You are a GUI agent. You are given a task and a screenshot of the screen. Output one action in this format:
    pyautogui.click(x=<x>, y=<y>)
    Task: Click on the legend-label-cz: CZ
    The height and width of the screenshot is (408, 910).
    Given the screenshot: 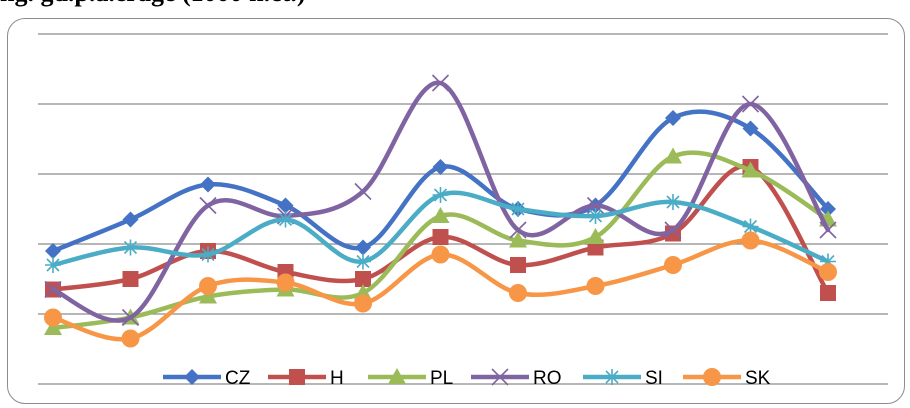 What is the action you would take?
    pyautogui.click(x=238, y=378)
    